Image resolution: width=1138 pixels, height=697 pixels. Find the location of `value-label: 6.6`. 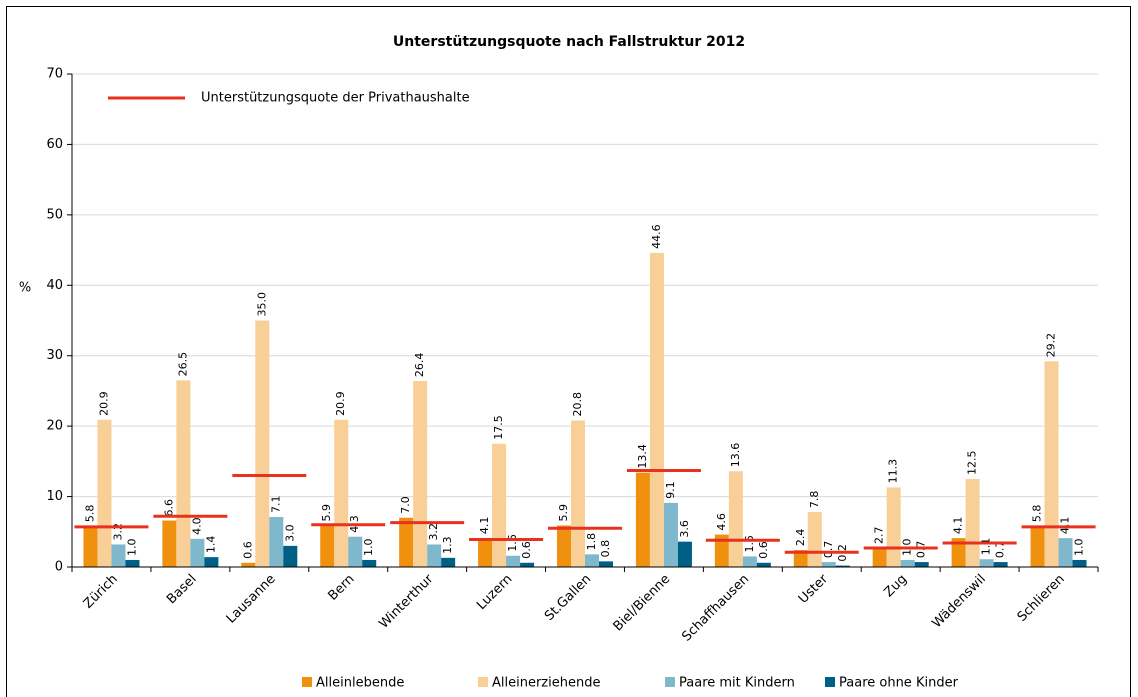

value-label: 6.6 is located at coordinates (168, 508).